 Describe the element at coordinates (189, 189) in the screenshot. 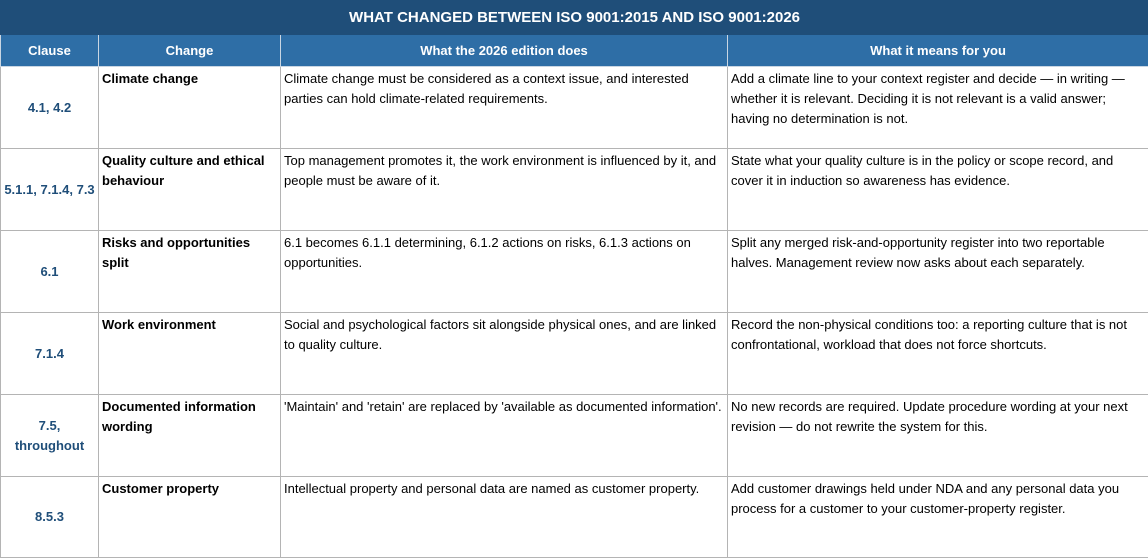

I see `change-cell: Quality culture and ethical behaviour` at that location.